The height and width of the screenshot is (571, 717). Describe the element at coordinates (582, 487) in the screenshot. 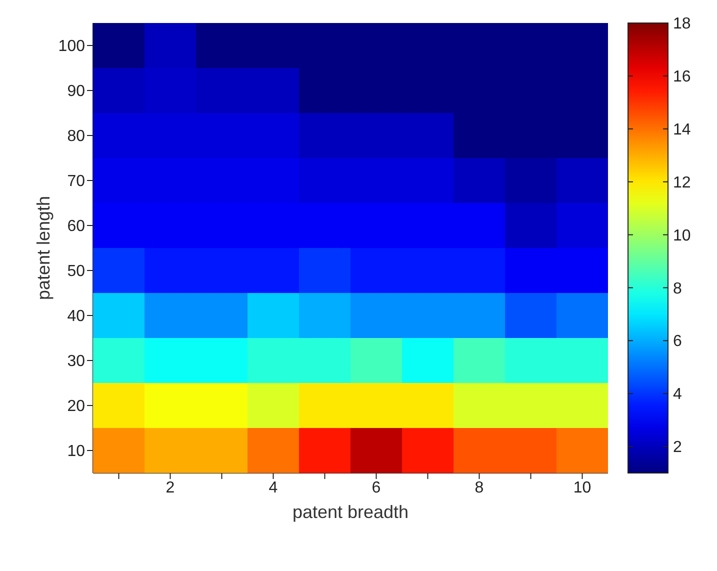

I see `x-tick-label: 10` at that location.